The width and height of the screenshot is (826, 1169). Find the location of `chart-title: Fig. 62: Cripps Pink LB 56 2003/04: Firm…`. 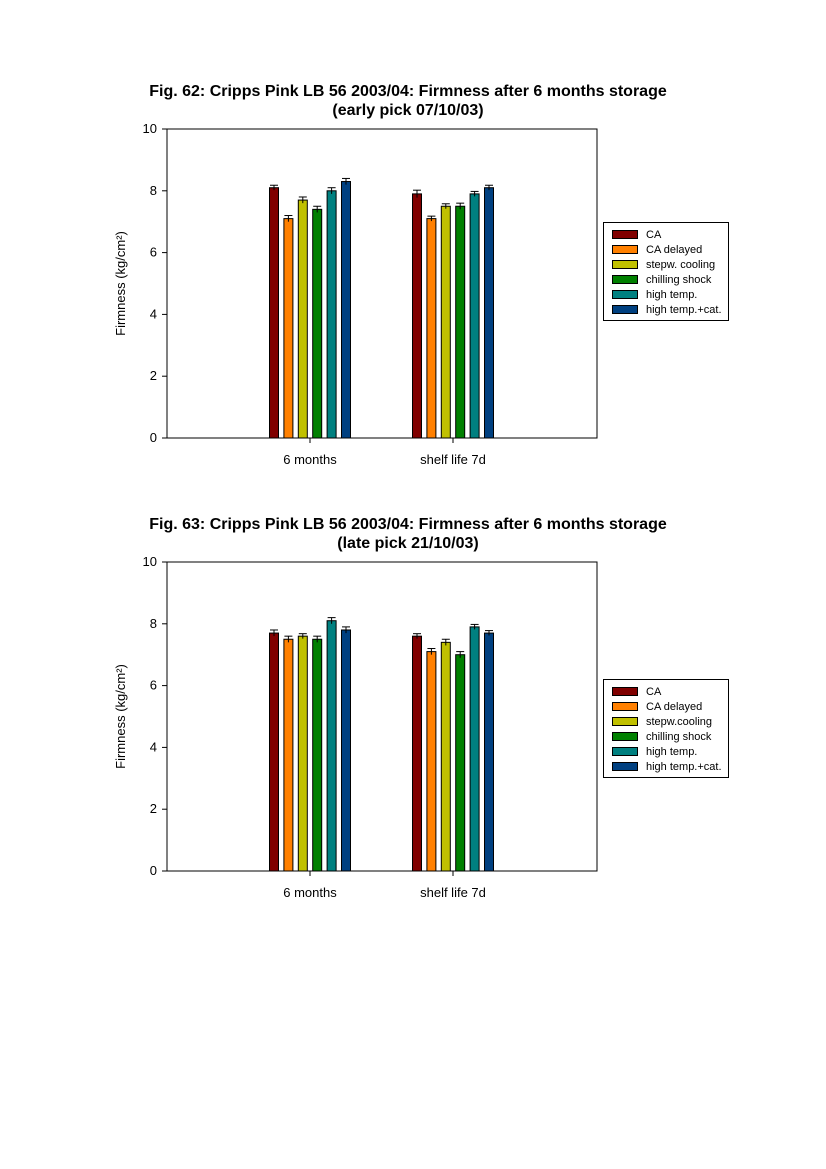

chart-title: Fig. 62: Cripps Pink LB 56 2003/04: Firm… is located at coordinates (408, 101).